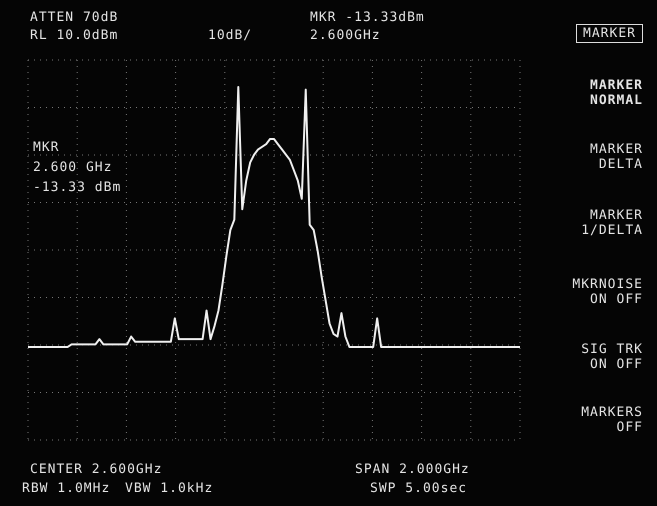 The image size is (657, 506). Describe the element at coordinates (607, 292) in the screenshot. I see `text: MKRNOISE ON OFF` at that location.